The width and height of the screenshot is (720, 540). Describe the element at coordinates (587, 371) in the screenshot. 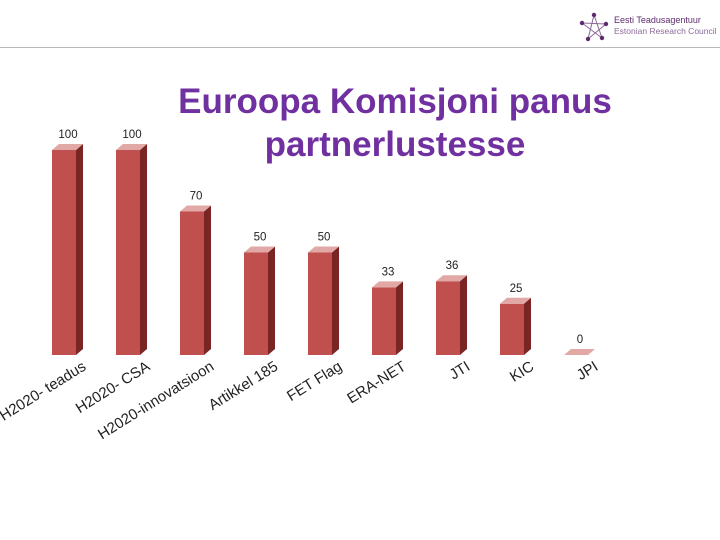

I see `category-label: JPI` at that location.